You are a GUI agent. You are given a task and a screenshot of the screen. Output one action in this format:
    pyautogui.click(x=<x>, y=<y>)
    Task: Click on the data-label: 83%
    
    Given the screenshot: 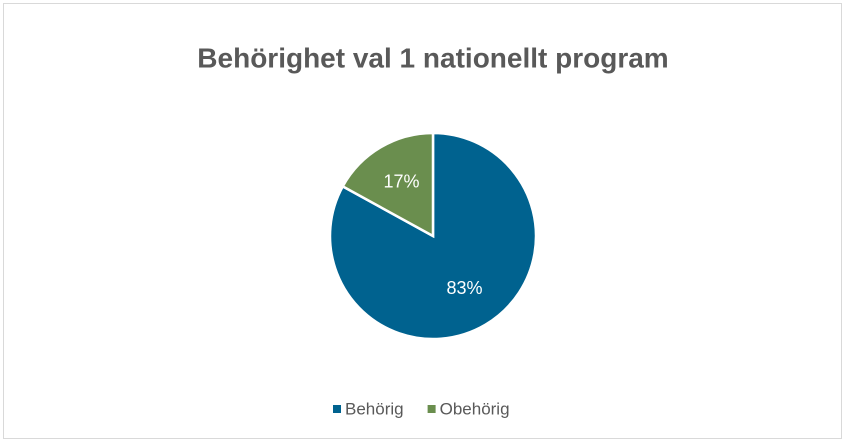 What is the action you would take?
    pyautogui.click(x=464, y=288)
    